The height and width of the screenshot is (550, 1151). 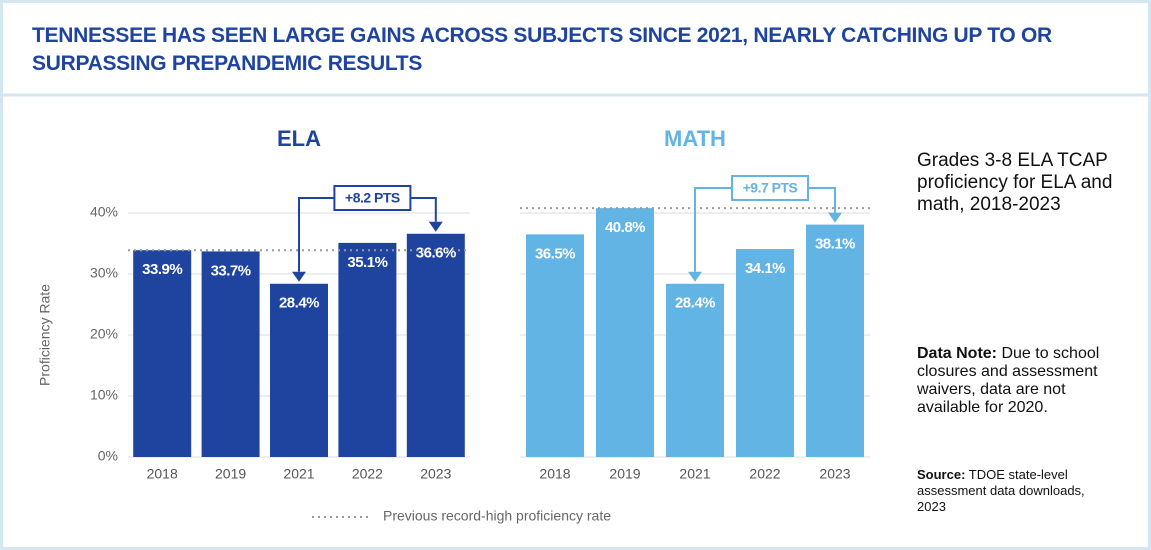 I want to click on value-label: 33.9%, so click(x=162, y=269).